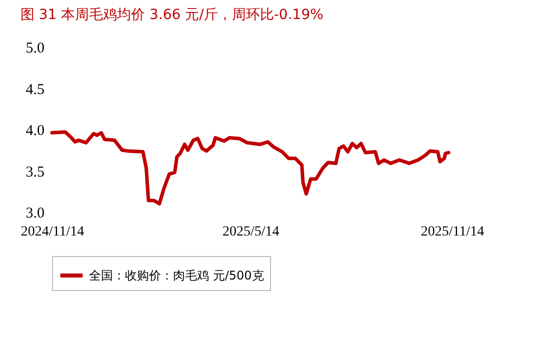 Image resolution: width=533 pixels, height=360 pixels. What do you see at coordinates (35, 90) in the screenshot?
I see `y-tick-label: 4.5` at bounding box center [35, 90].